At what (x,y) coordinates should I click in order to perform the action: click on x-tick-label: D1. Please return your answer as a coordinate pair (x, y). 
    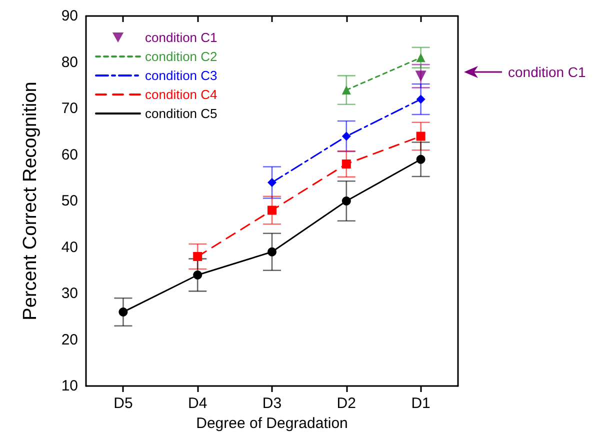
    Looking at the image, I should click on (420, 403).